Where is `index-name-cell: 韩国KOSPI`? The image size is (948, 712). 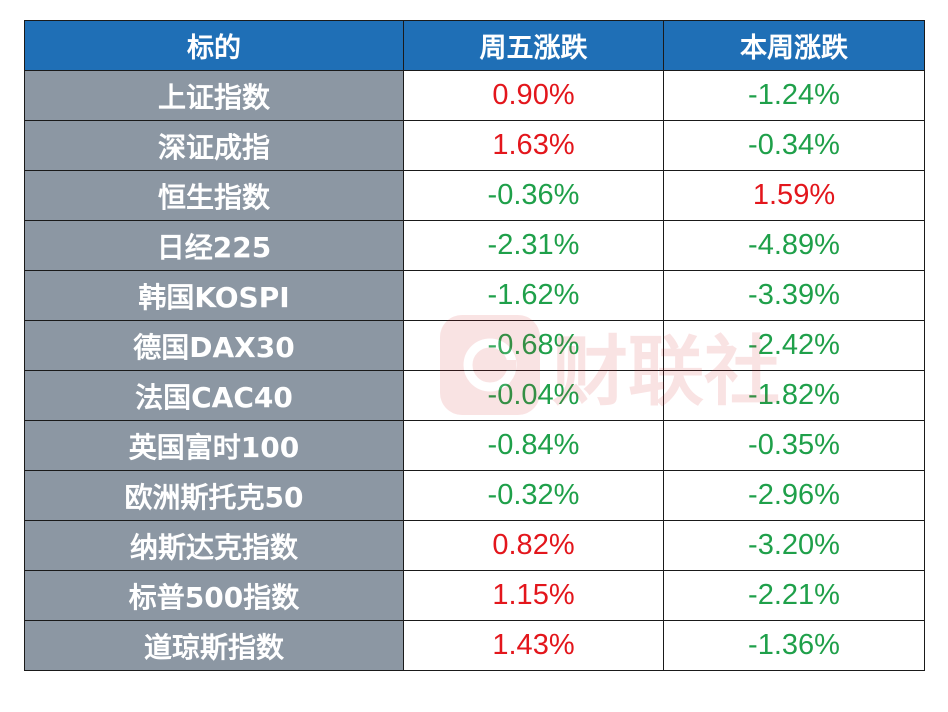 index-name-cell: 韩国KOSPI is located at coordinates (214, 295).